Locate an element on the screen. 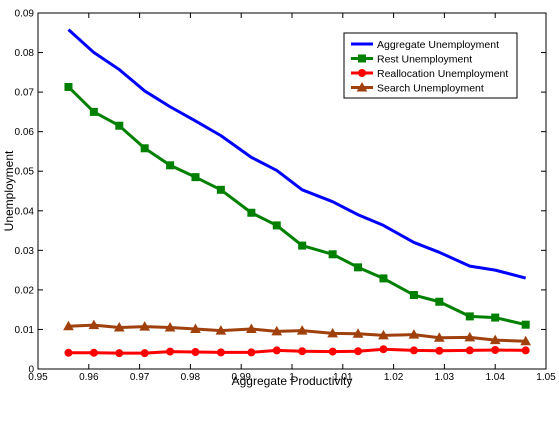  x-tick-label: 1.04 is located at coordinates (495, 377).